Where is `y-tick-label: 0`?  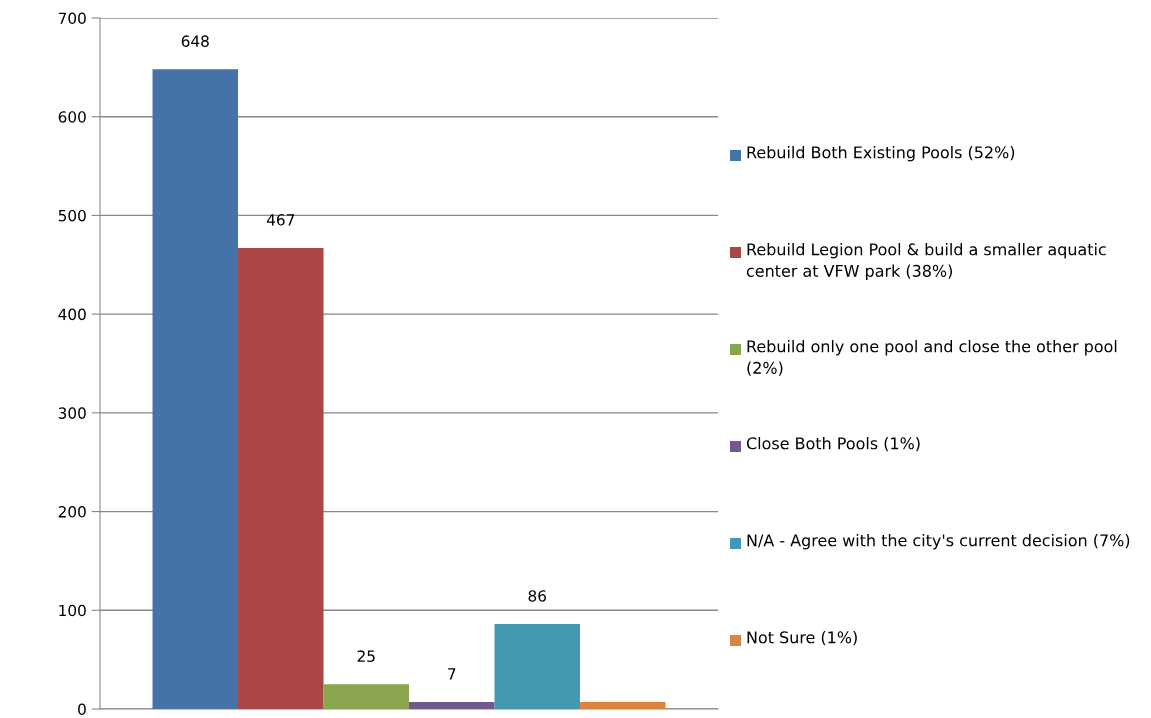
y-tick-label: 0 is located at coordinates (82, 709).